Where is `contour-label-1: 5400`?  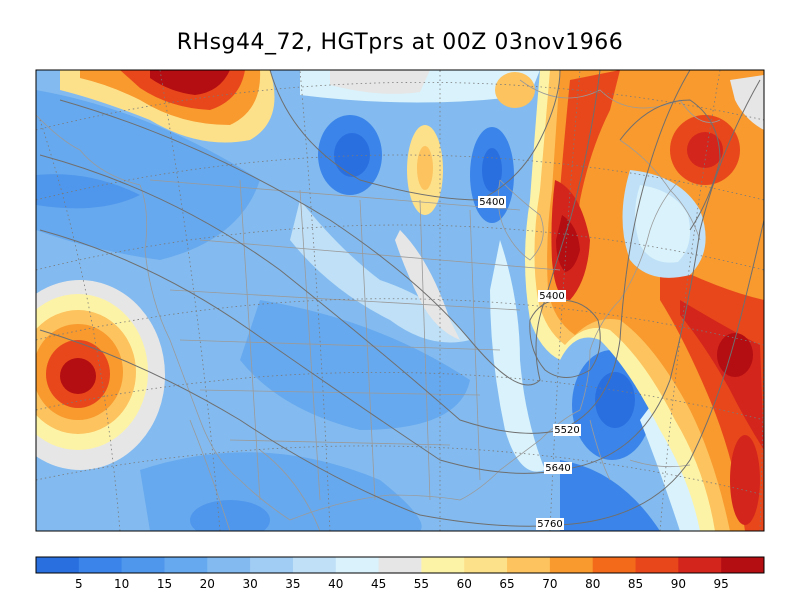
contour-label-1: 5400 is located at coordinates (491, 202).